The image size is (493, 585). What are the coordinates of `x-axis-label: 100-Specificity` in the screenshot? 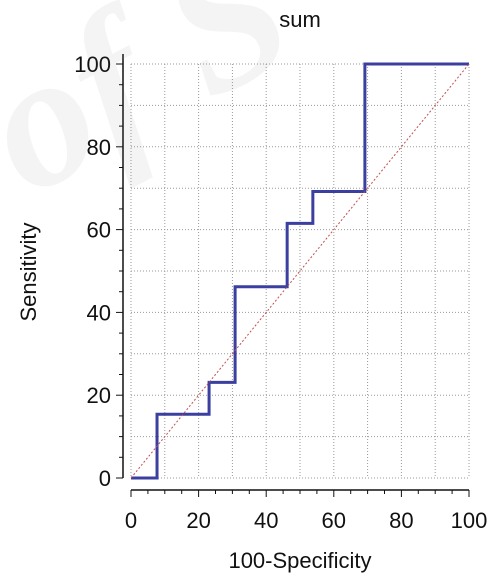 It's located at (299, 560).